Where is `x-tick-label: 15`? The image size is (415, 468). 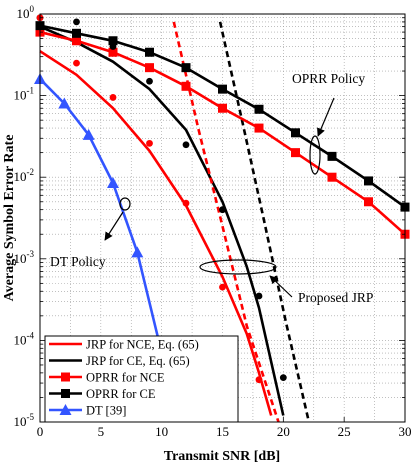 x-tick-label: 15 is located at coordinates (222, 431).